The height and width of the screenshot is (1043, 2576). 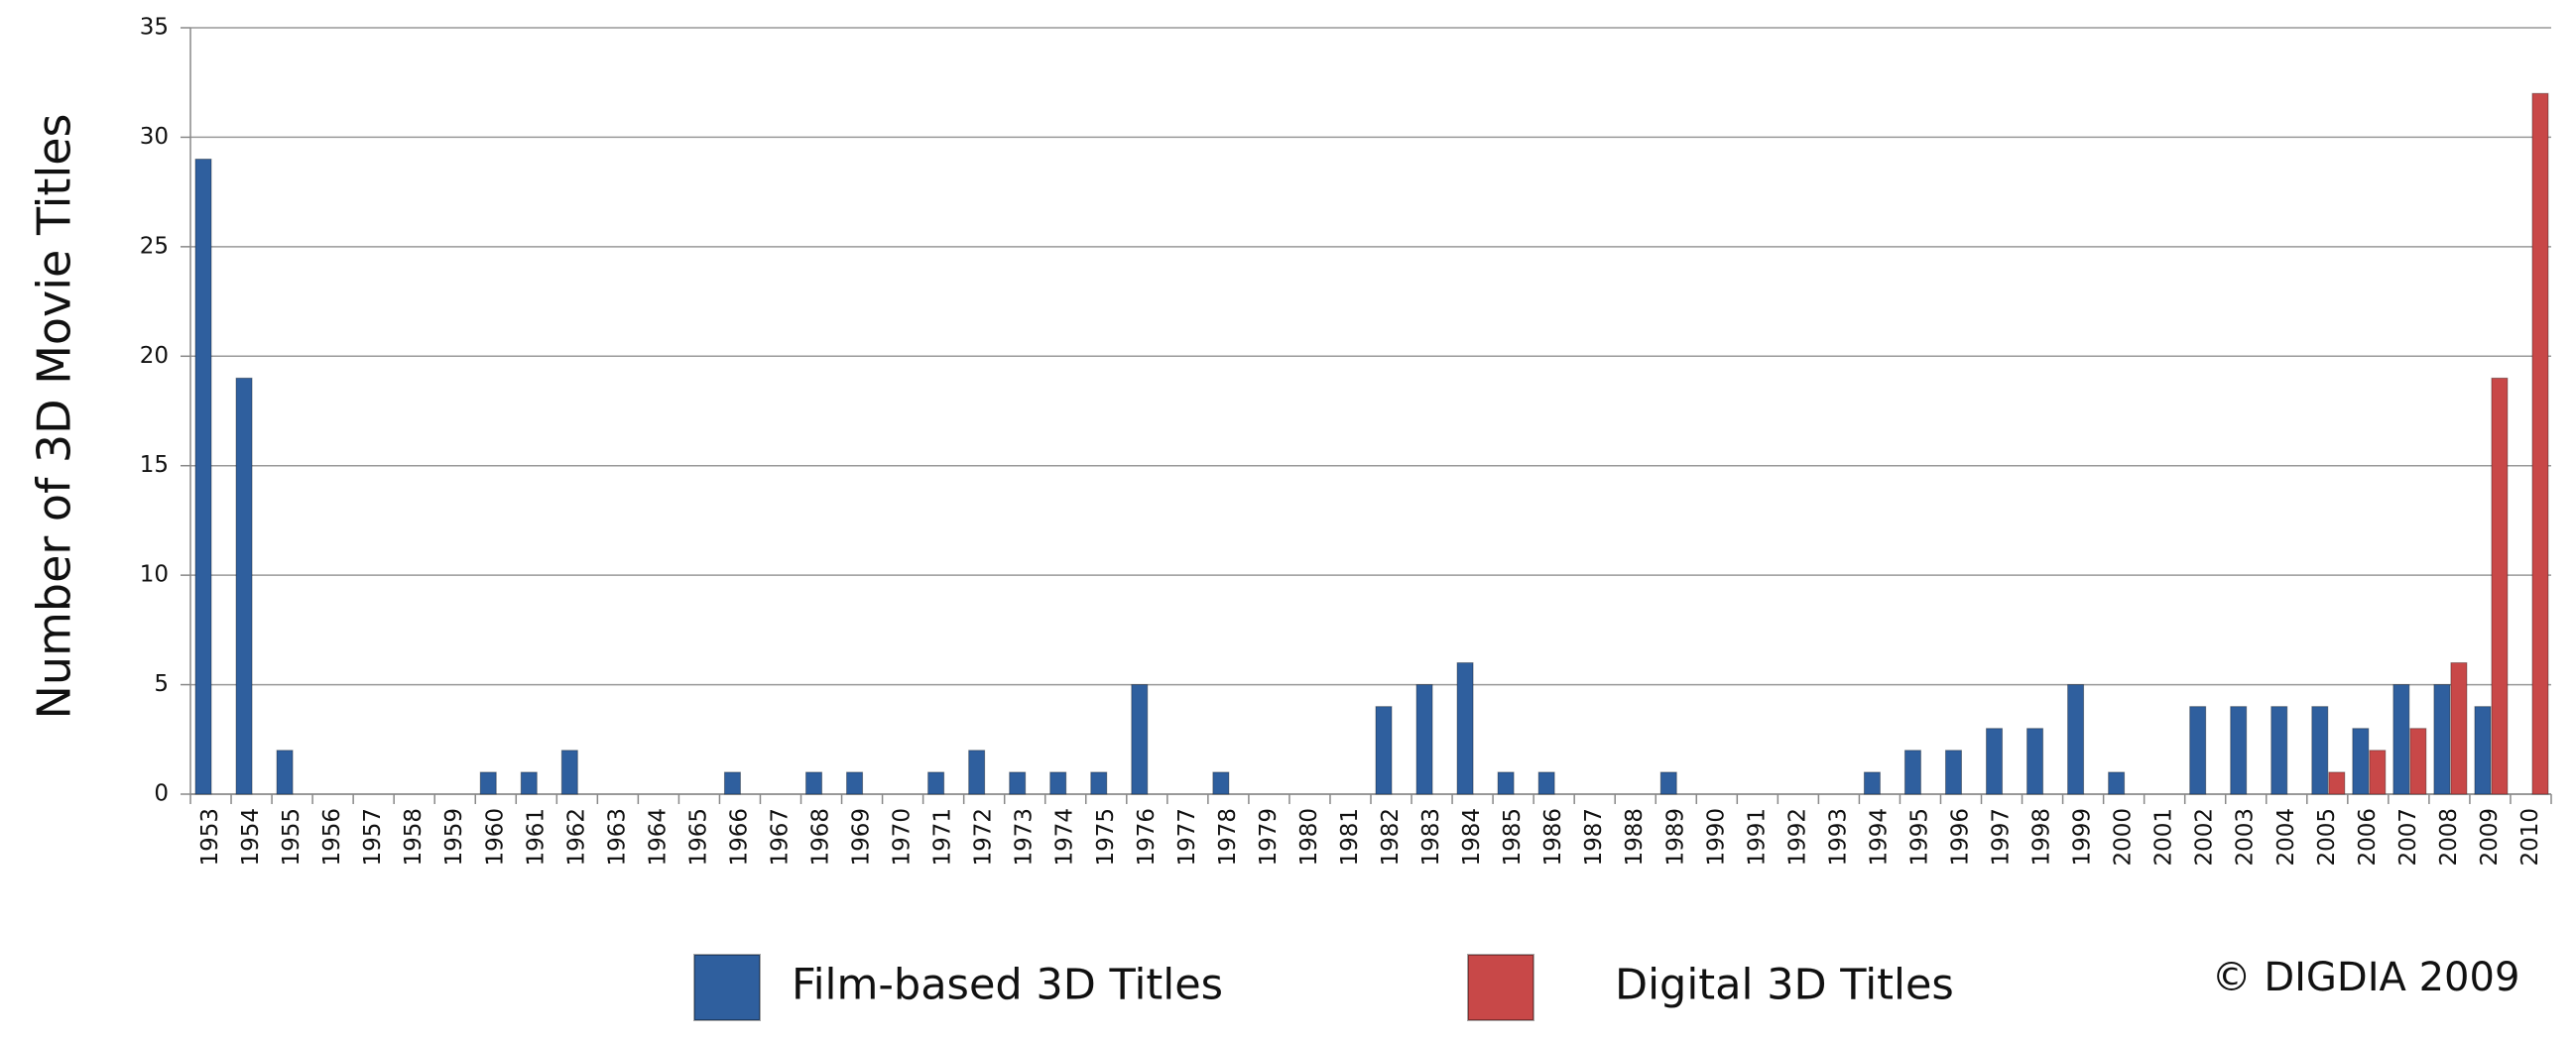 What do you see at coordinates (1472, 837) in the screenshot?
I see `x-tick-label: 1984` at bounding box center [1472, 837].